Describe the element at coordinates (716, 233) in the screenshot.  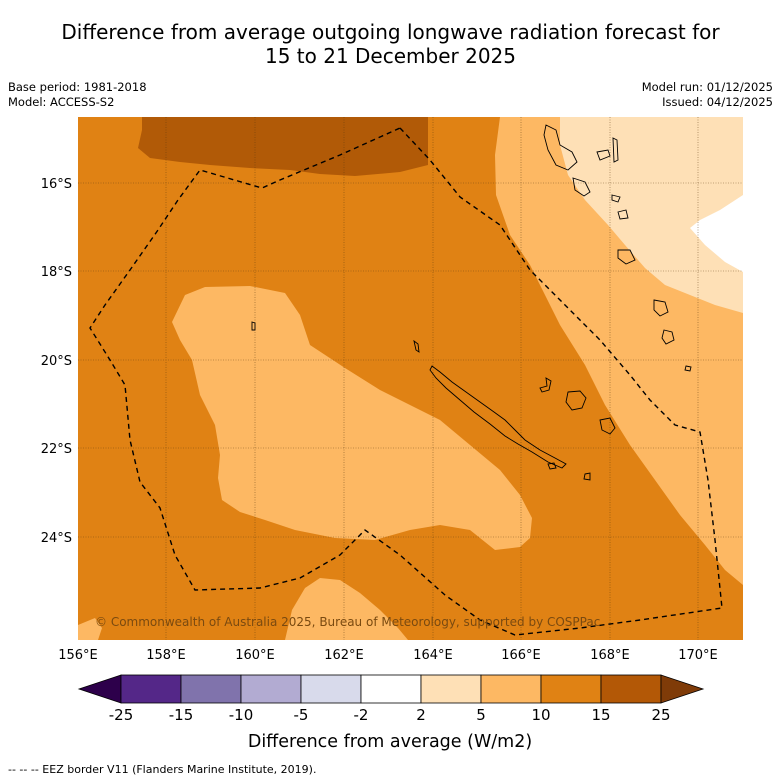
I see `band-neutral-east` at that location.